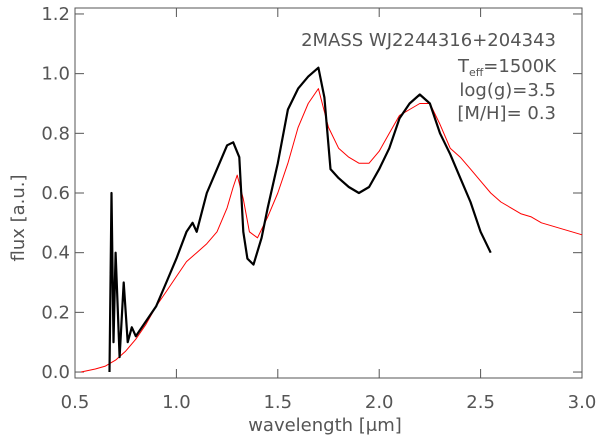 The width and height of the screenshot is (600, 439). What do you see at coordinates (582, 402) in the screenshot?
I see `x-tick-label: 3.0` at bounding box center [582, 402].